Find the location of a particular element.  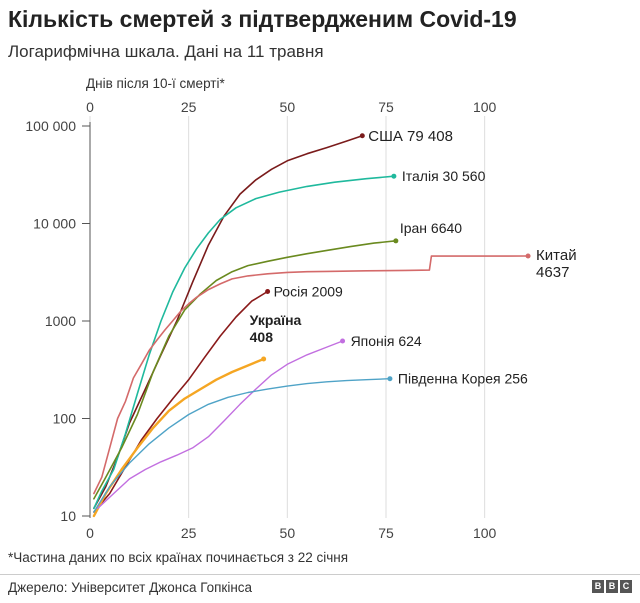

series-label: Південна Корея 256 is located at coordinates (463, 379).